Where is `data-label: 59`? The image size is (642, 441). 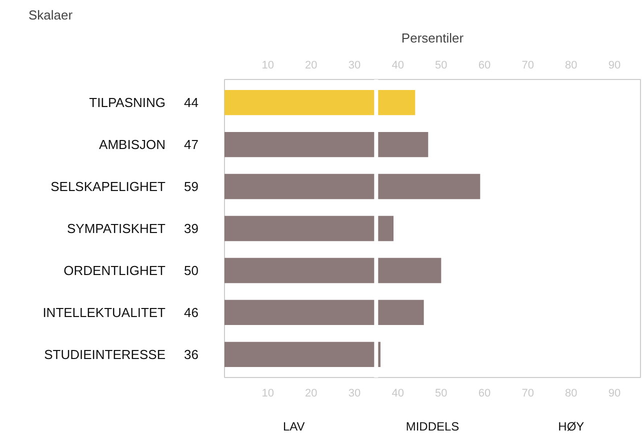
data-label: 59 is located at coordinates (191, 186).